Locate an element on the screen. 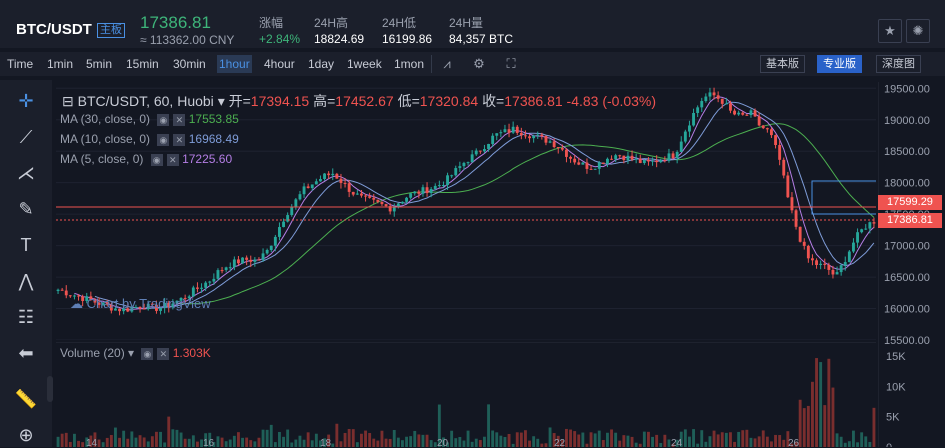  interval-1mon: 1mon is located at coordinates (409, 64).